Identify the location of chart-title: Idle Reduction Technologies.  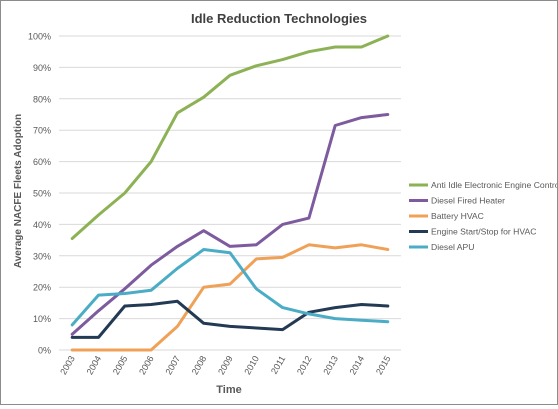
(279, 18).